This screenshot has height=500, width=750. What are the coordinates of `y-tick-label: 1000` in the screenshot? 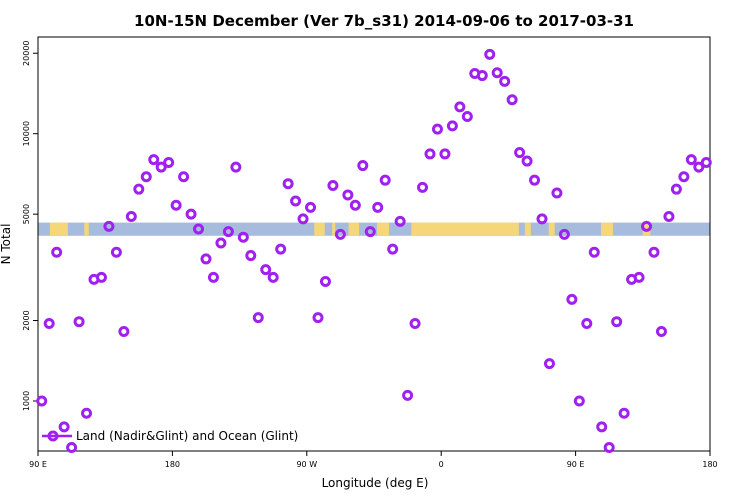 It's located at (26, 401).